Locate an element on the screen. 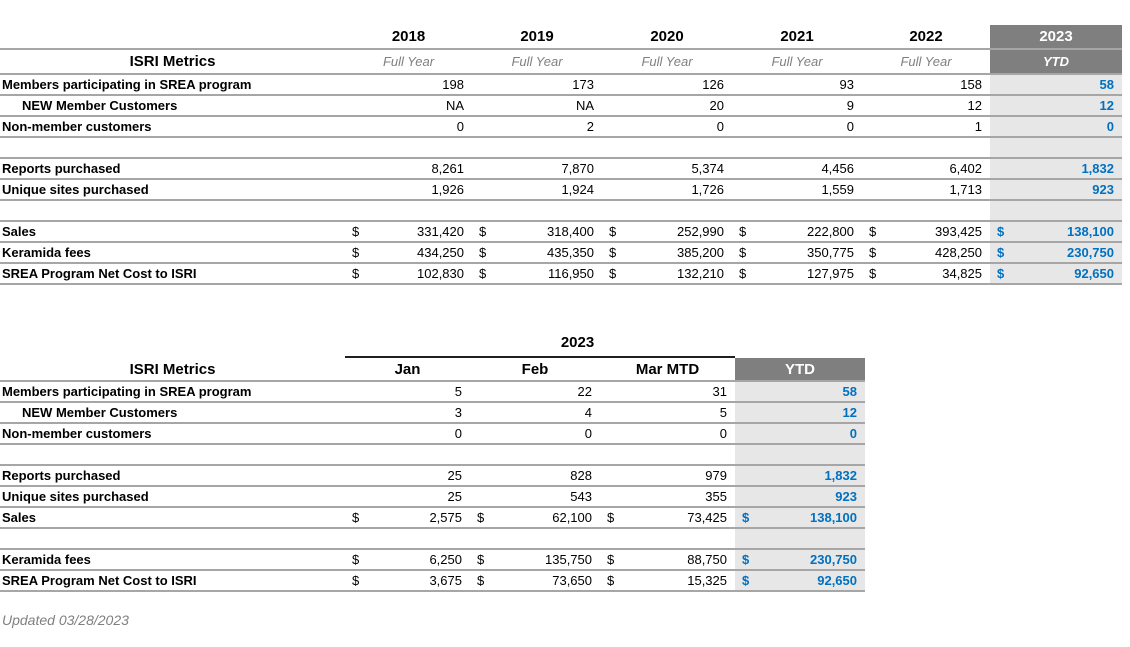  value-cell: 1,726 is located at coordinates (707, 189).